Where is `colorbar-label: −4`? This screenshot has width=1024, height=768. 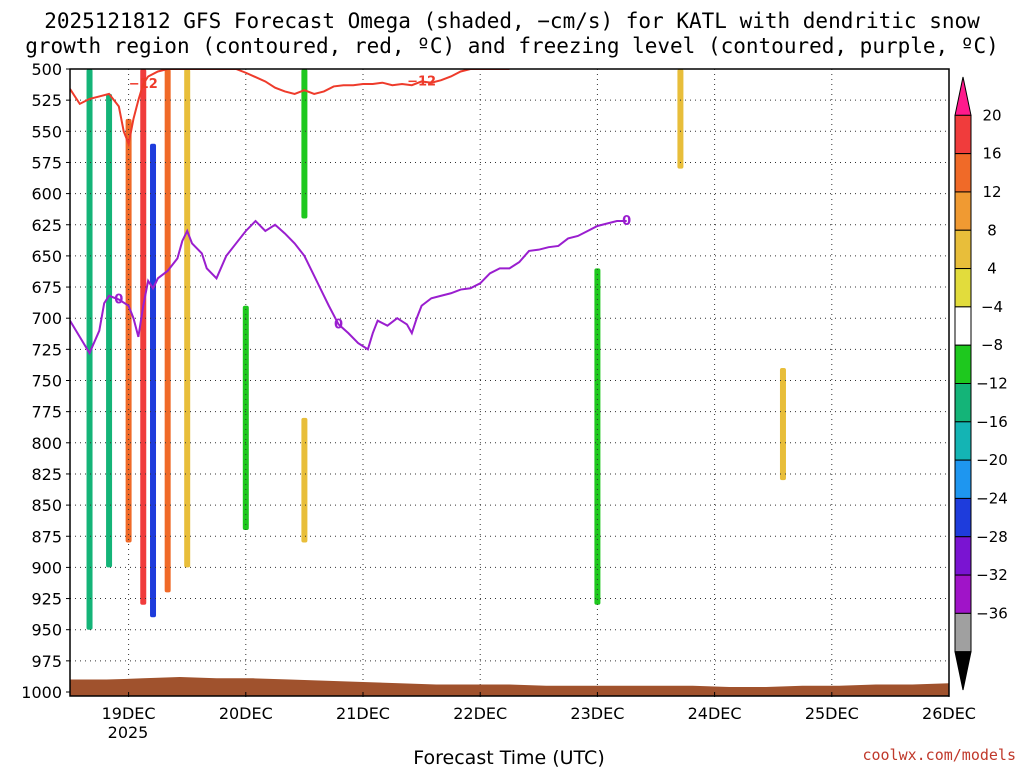 colorbar-label: −4 is located at coordinates (992, 307).